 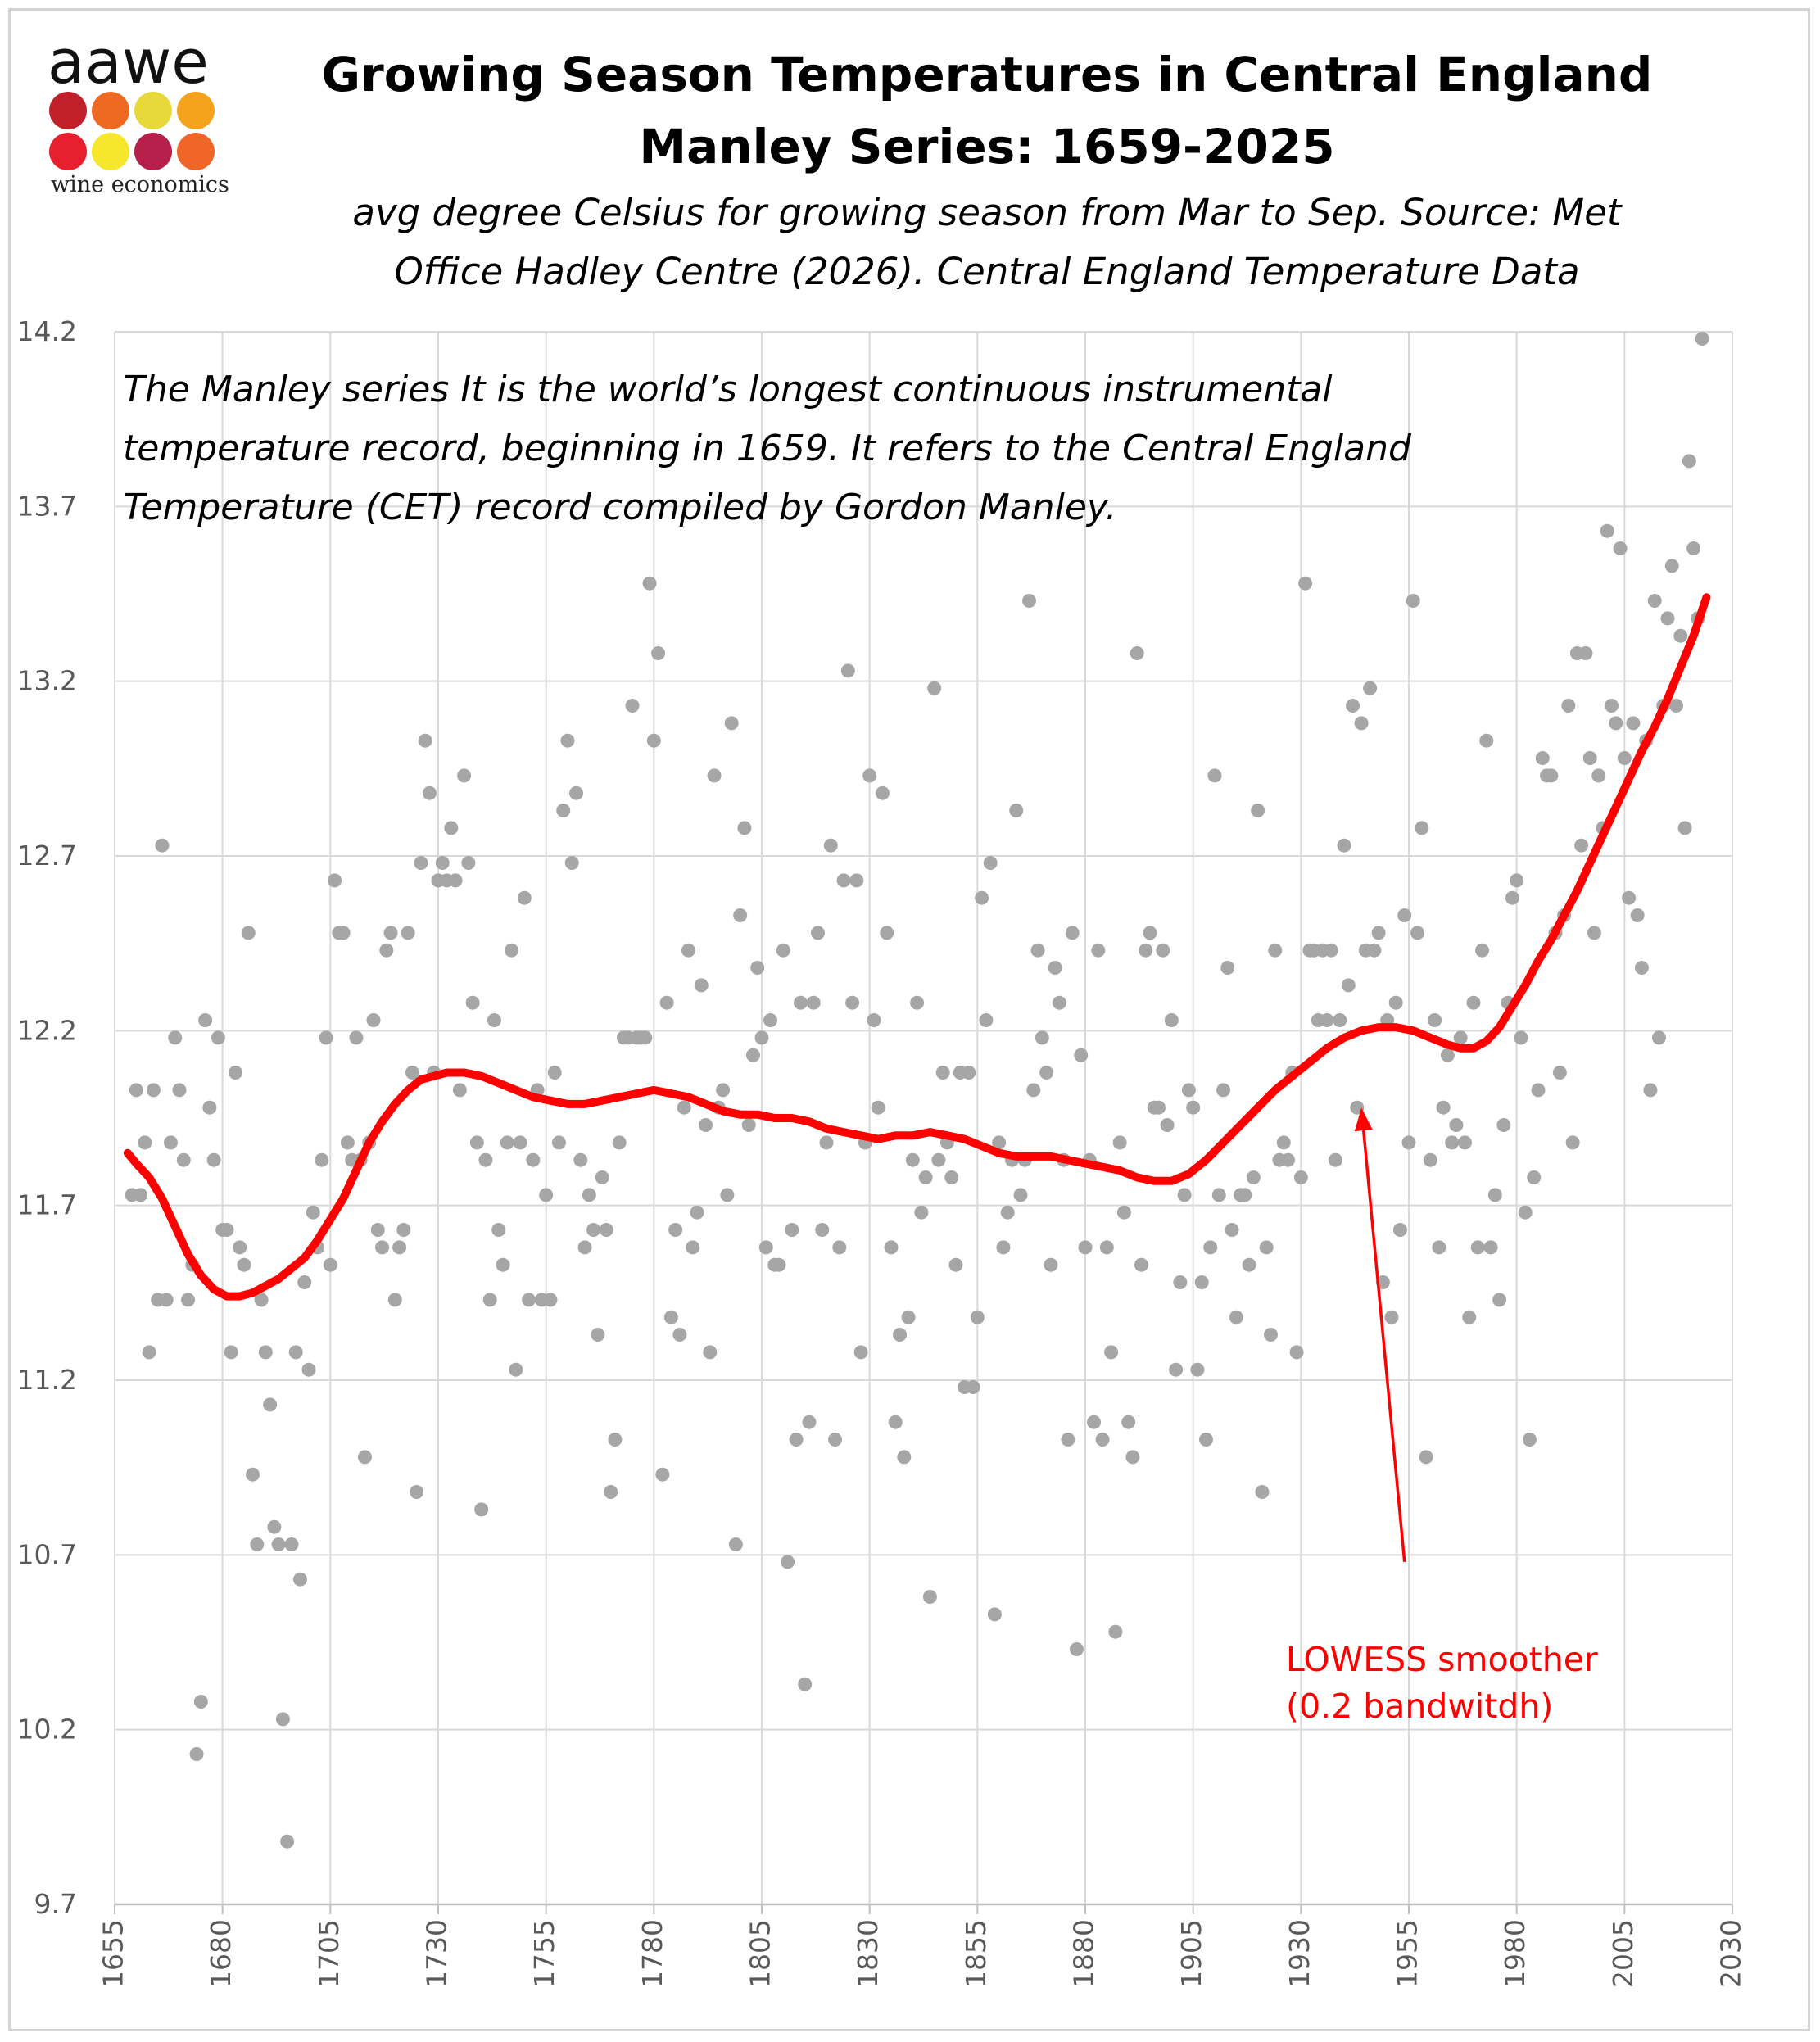 What do you see at coordinates (1300, 1953) in the screenshot?
I see `x-tick-label: 1930` at bounding box center [1300, 1953].